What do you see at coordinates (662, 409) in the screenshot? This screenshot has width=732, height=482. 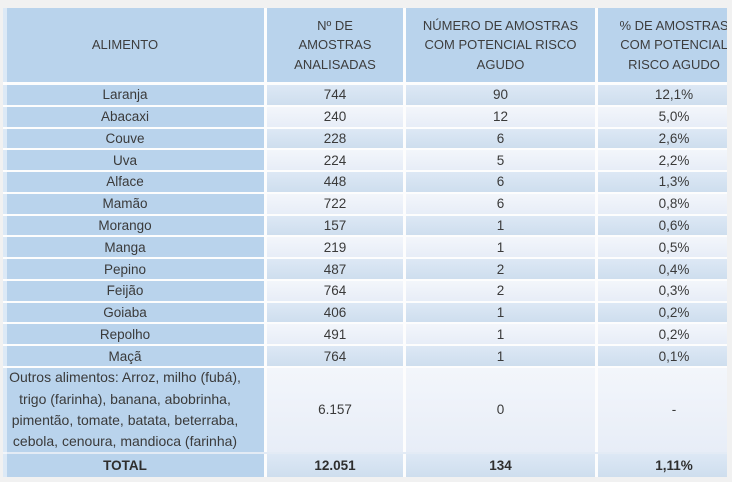 I see `percent-risk-cell: -` at bounding box center [662, 409].